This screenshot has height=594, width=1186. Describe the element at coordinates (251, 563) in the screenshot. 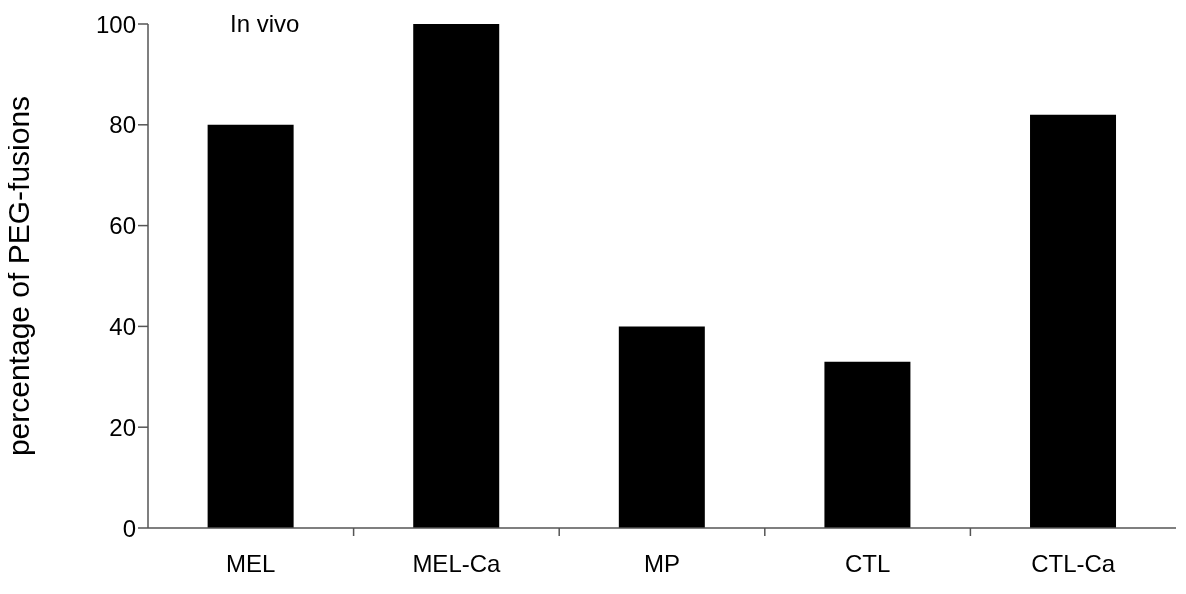

I see `x-tick-label: MEL` at that location.